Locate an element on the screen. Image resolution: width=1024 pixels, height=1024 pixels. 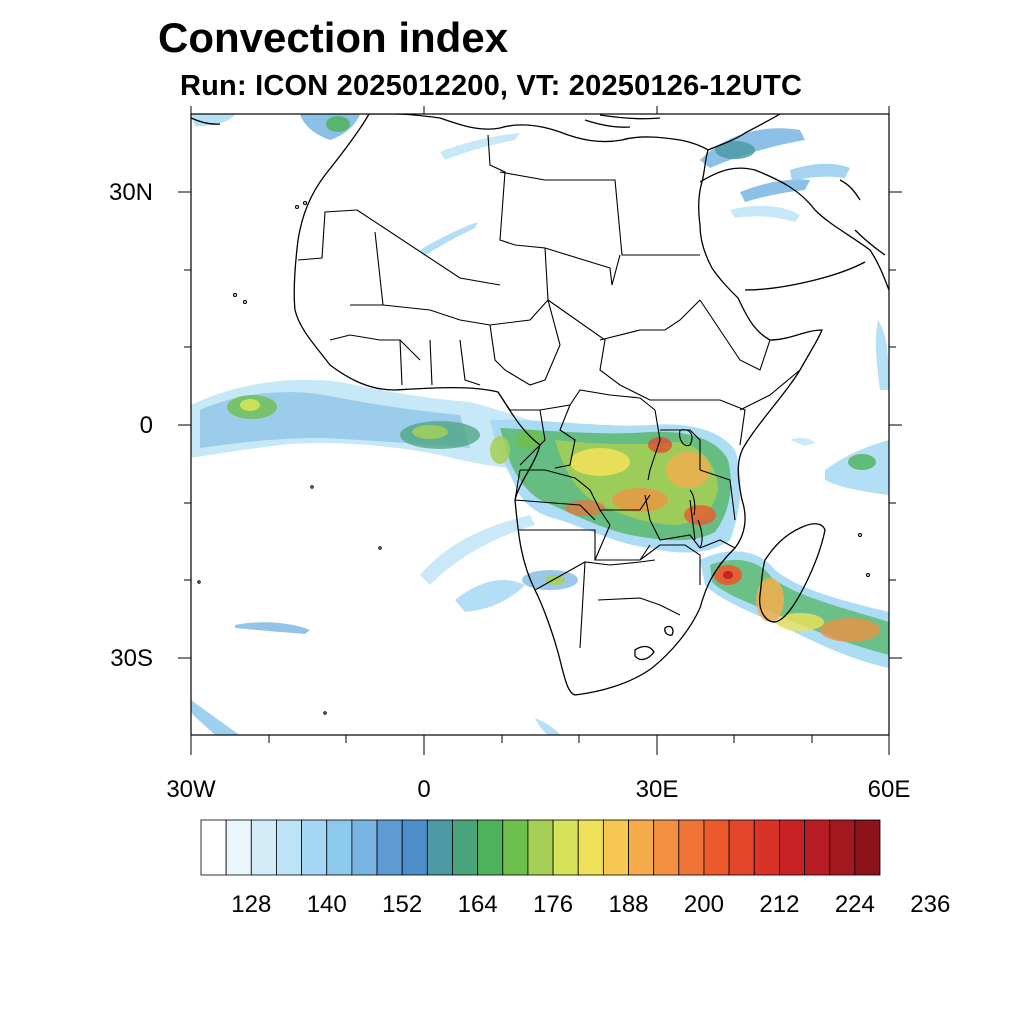
colorbar: 128 140 152 164 176 188 200 212 224 236 is located at coordinates (575, 868).